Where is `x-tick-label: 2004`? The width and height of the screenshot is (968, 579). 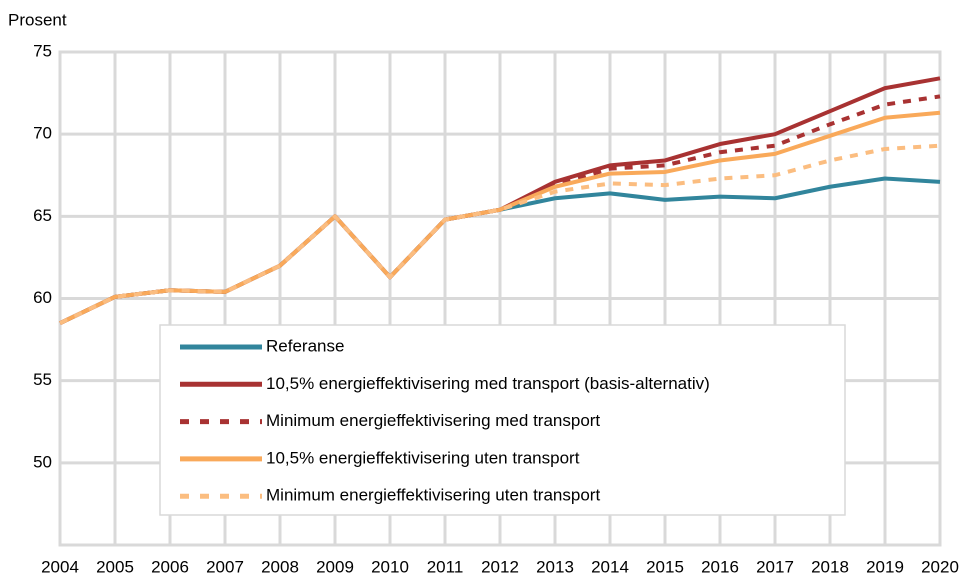
x-tick-label: 2004 is located at coordinates (60, 566).